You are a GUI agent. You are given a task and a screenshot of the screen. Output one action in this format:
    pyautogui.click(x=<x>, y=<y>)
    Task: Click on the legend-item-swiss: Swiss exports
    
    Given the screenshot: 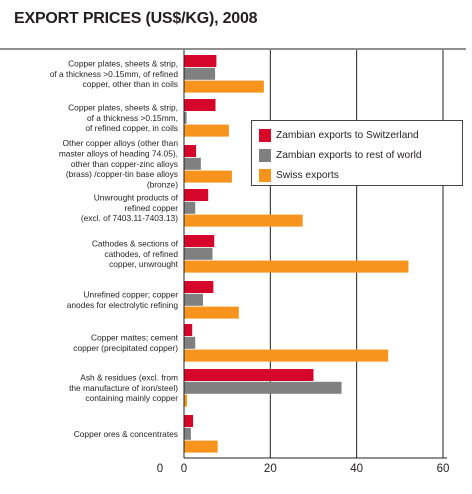 What is the action you would take?
    pyautogui.click(x=299, y=175)
    